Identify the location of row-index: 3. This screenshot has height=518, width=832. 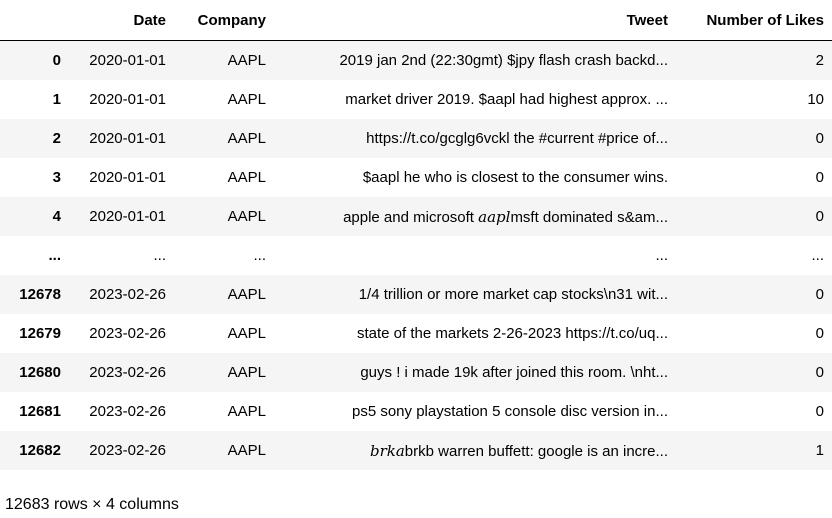
(56, 177).